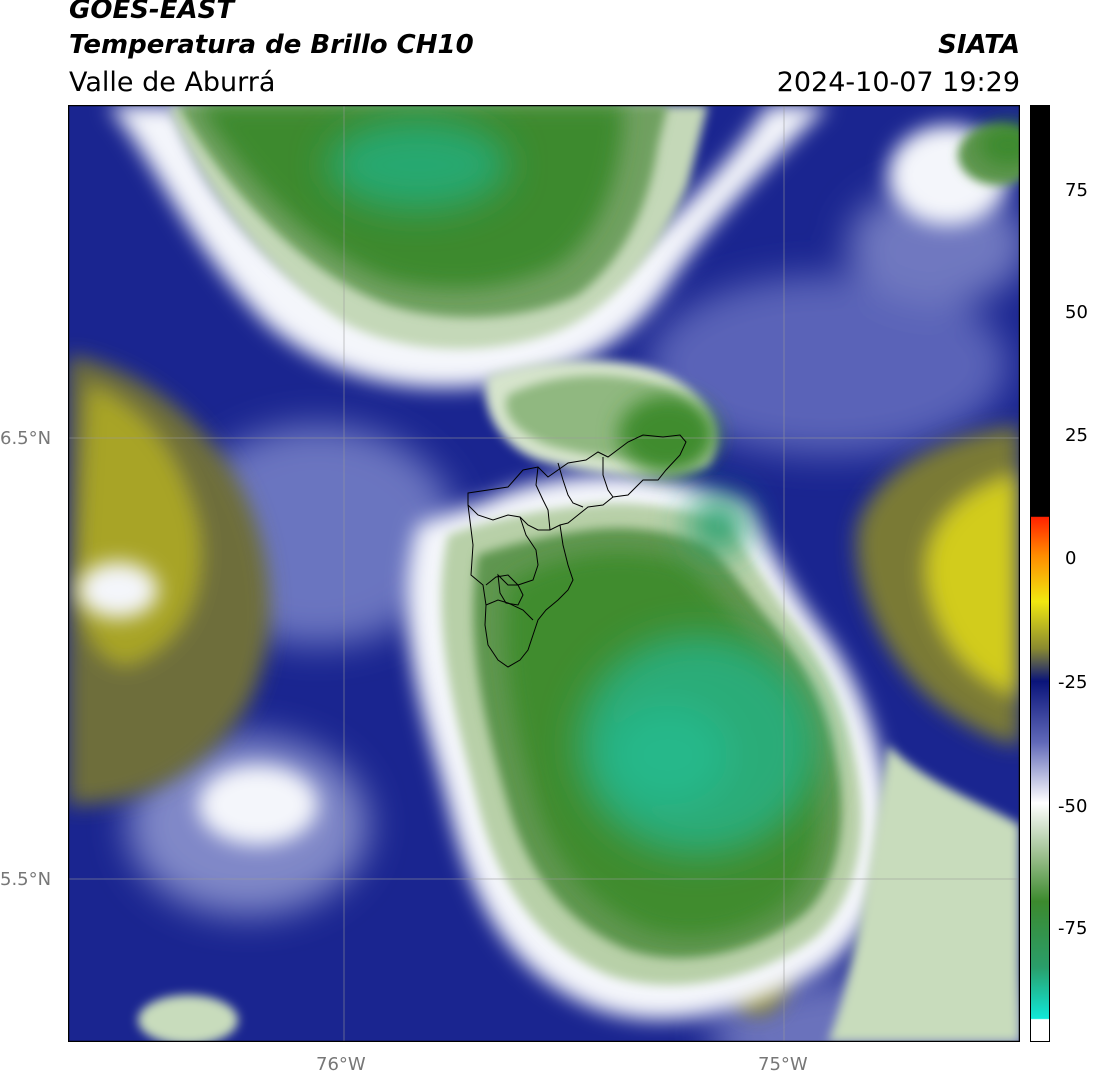  Describe the element at coordinates (783, 1064) in the screenshot. I see `lon-label-75W: 75°W` at that location.